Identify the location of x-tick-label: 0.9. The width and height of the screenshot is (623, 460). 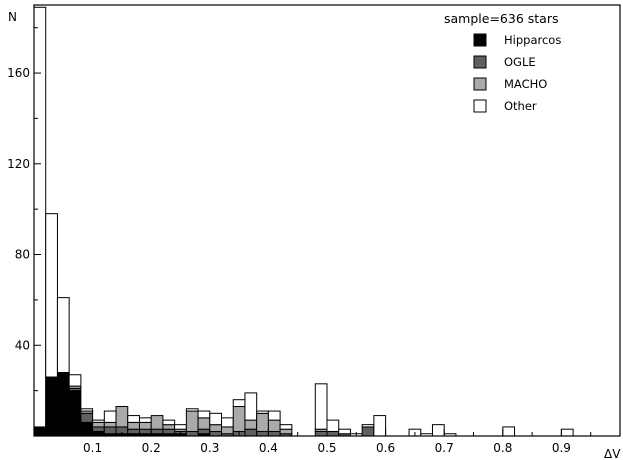
(561, 448).